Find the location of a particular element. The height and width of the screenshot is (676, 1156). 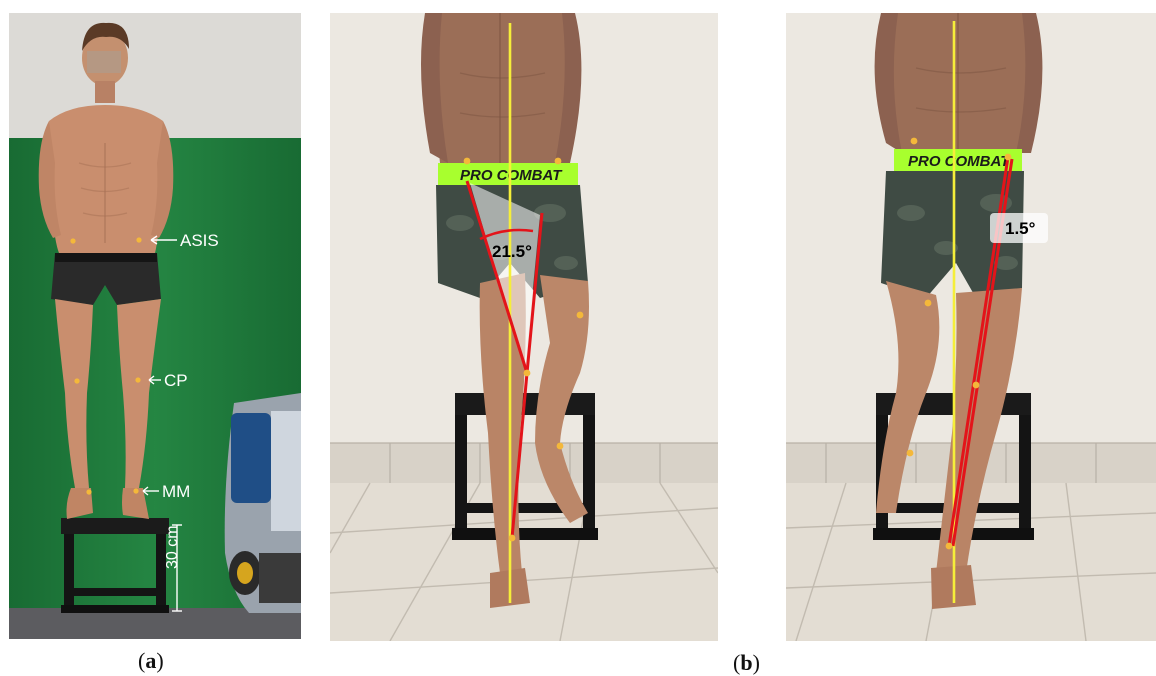

left-leg is located at coordinates (74, 393).